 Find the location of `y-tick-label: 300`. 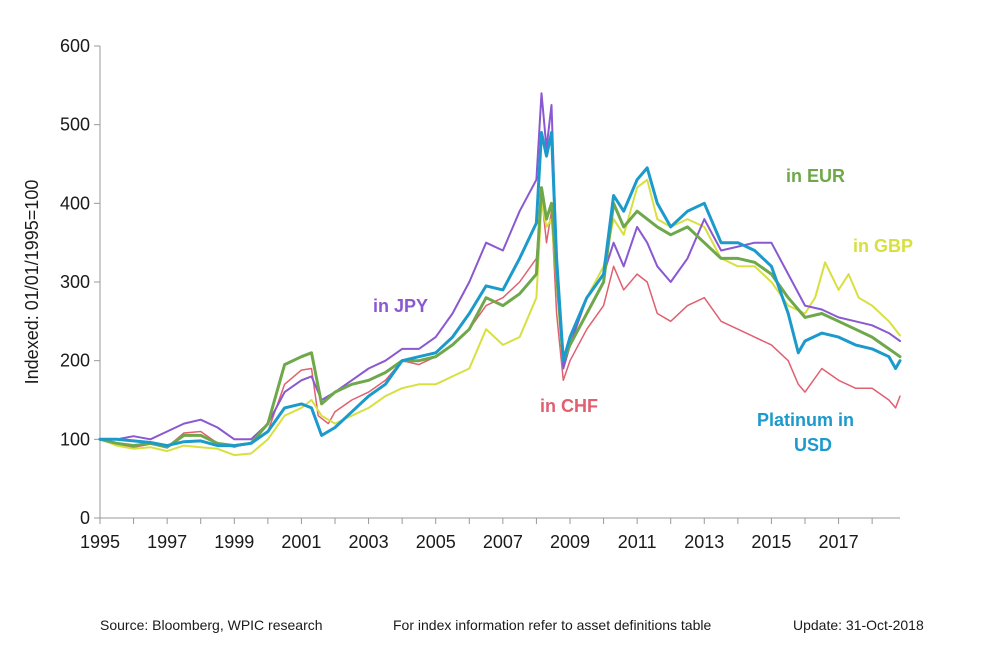

y-tick-label: 300 is located at coordinates (75, 282).